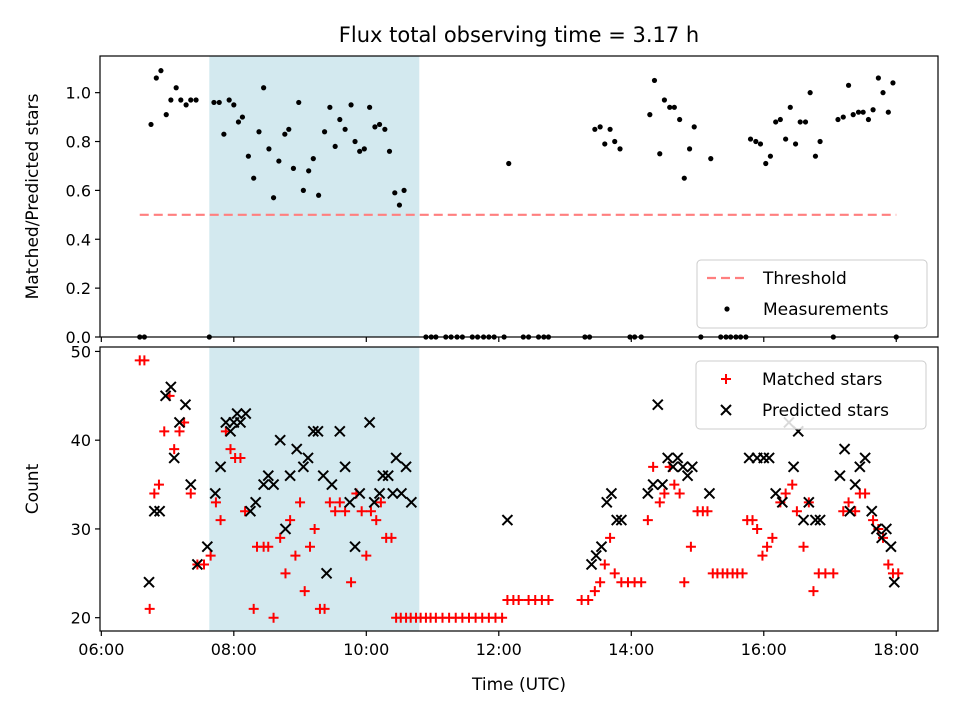 This screenshot has width=960, height=724. What do you see at coordinates (727, 309) in the screenshot?
I see `legend-measurement-swatch` at bounding box center [727, 309].